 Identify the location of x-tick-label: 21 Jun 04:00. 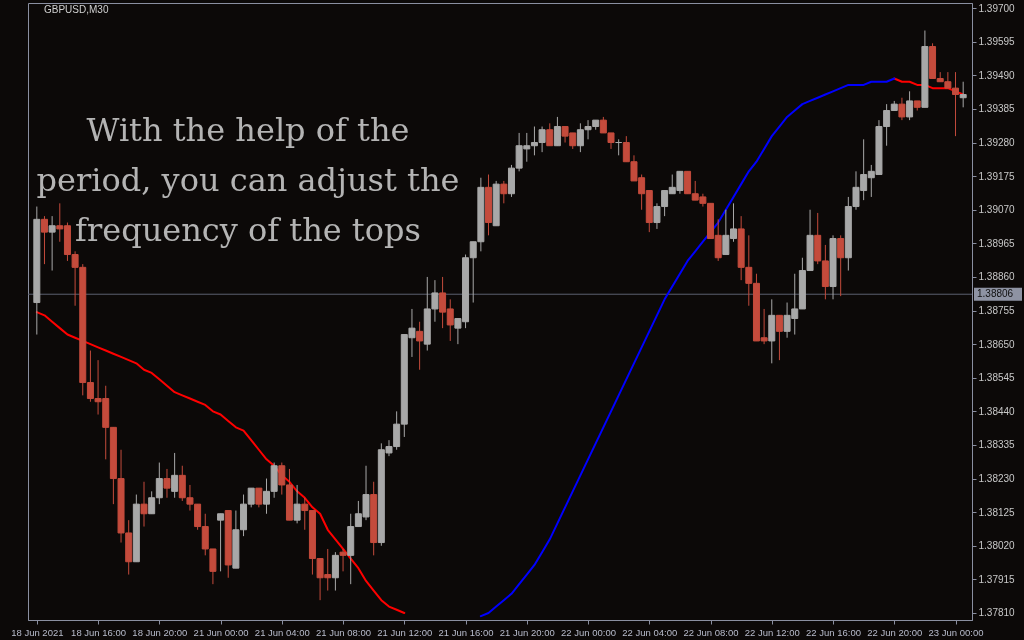
(282, 632).